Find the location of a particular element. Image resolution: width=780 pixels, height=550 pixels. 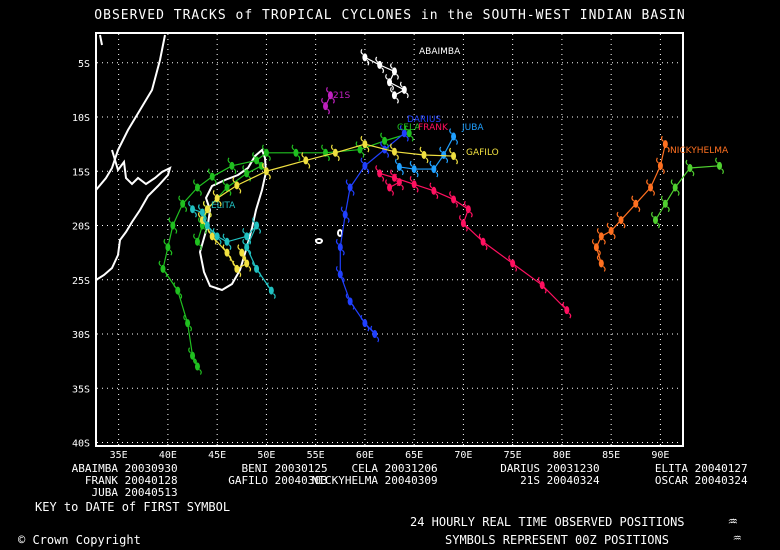

key-storm-name: 21S is located at coordinates (530, 480).